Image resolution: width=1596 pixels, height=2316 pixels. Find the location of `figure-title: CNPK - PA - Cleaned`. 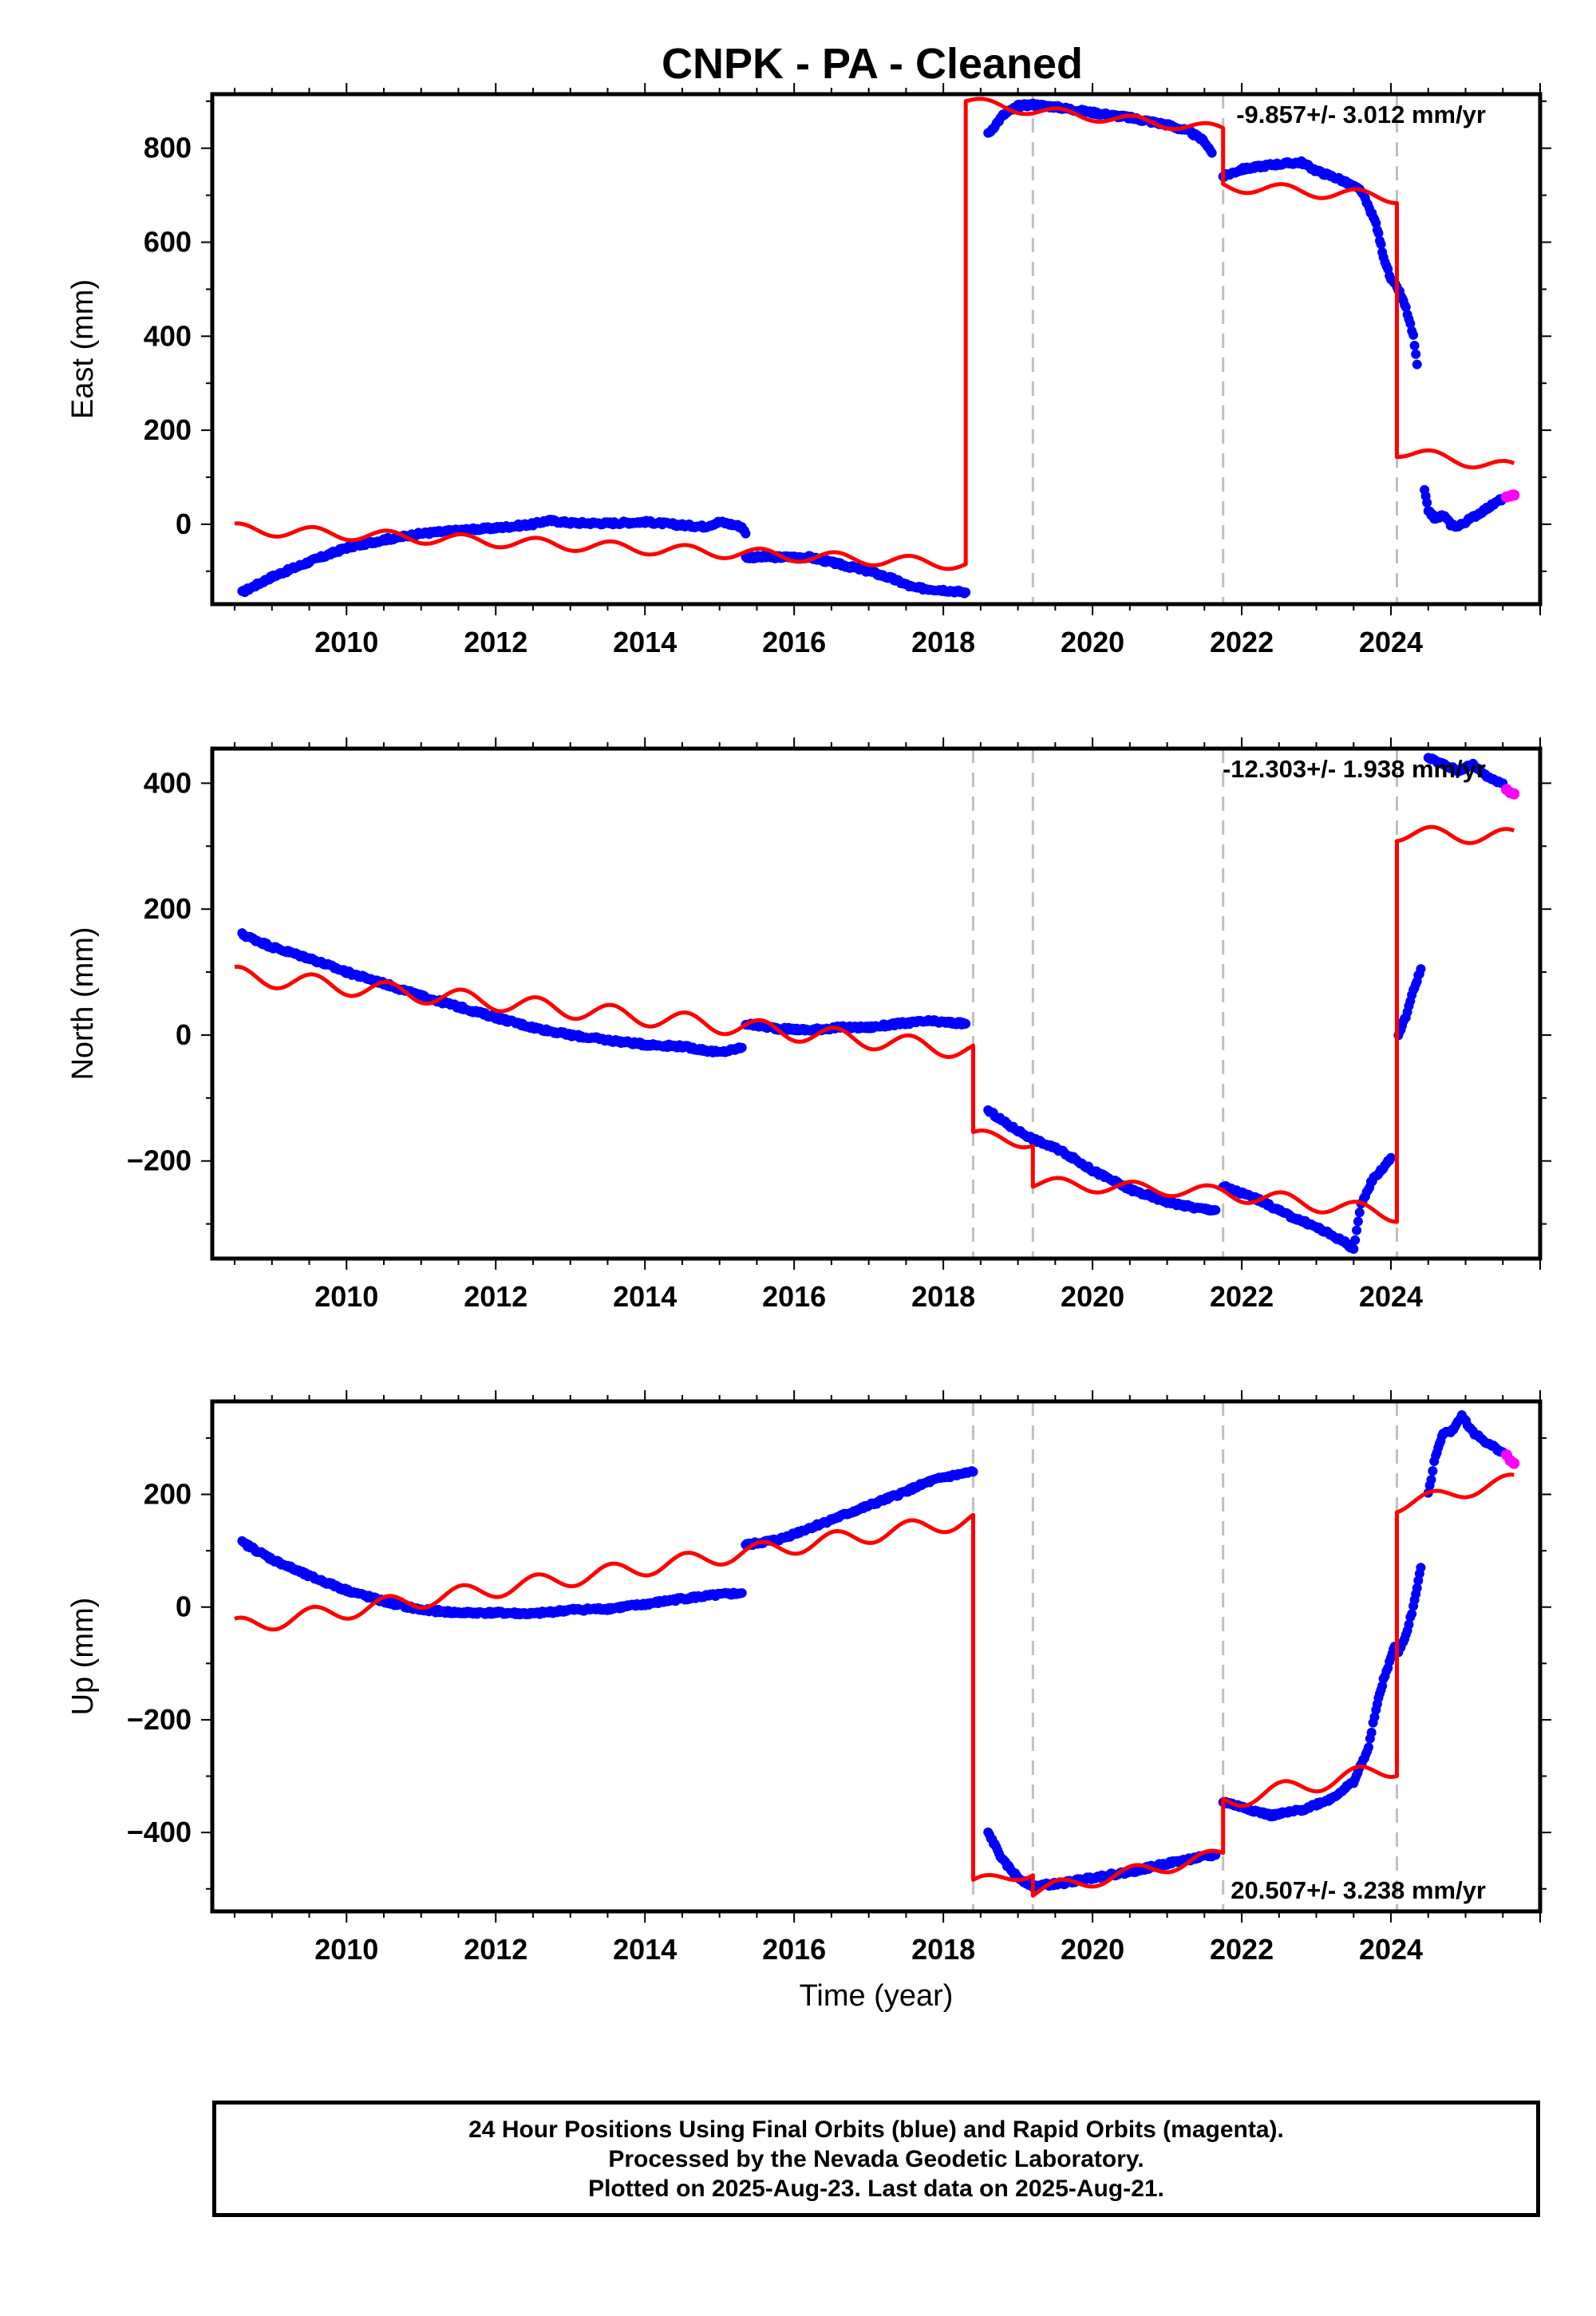

figure-title: CNPK - PA - Cleaned is located at coordinates (873, 64).